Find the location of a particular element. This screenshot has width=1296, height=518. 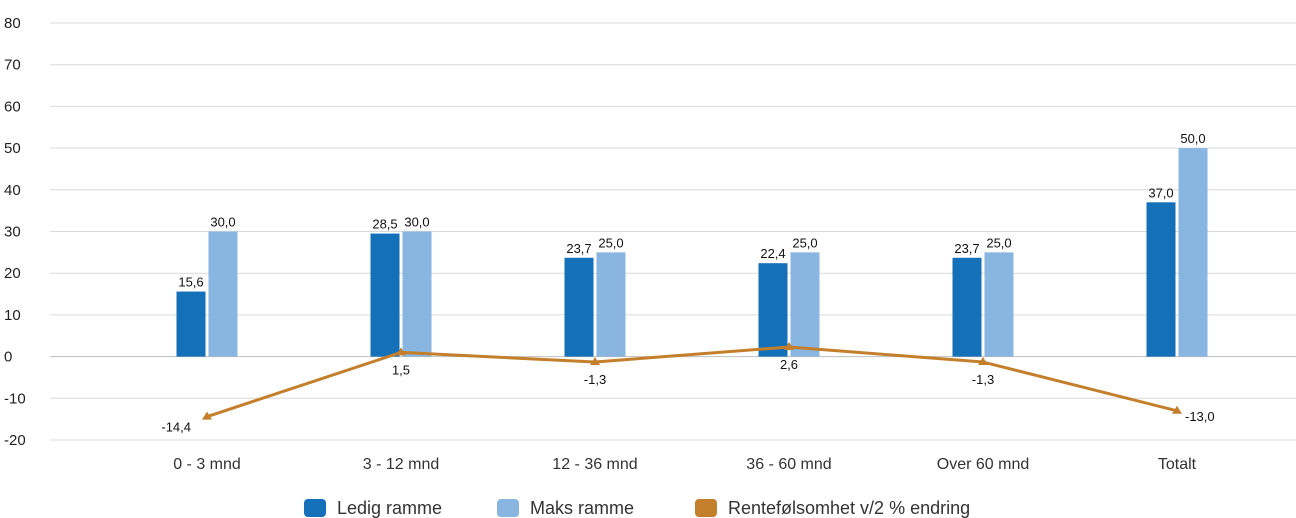

data-label: 22,4 is located at coordinates (772, 253).